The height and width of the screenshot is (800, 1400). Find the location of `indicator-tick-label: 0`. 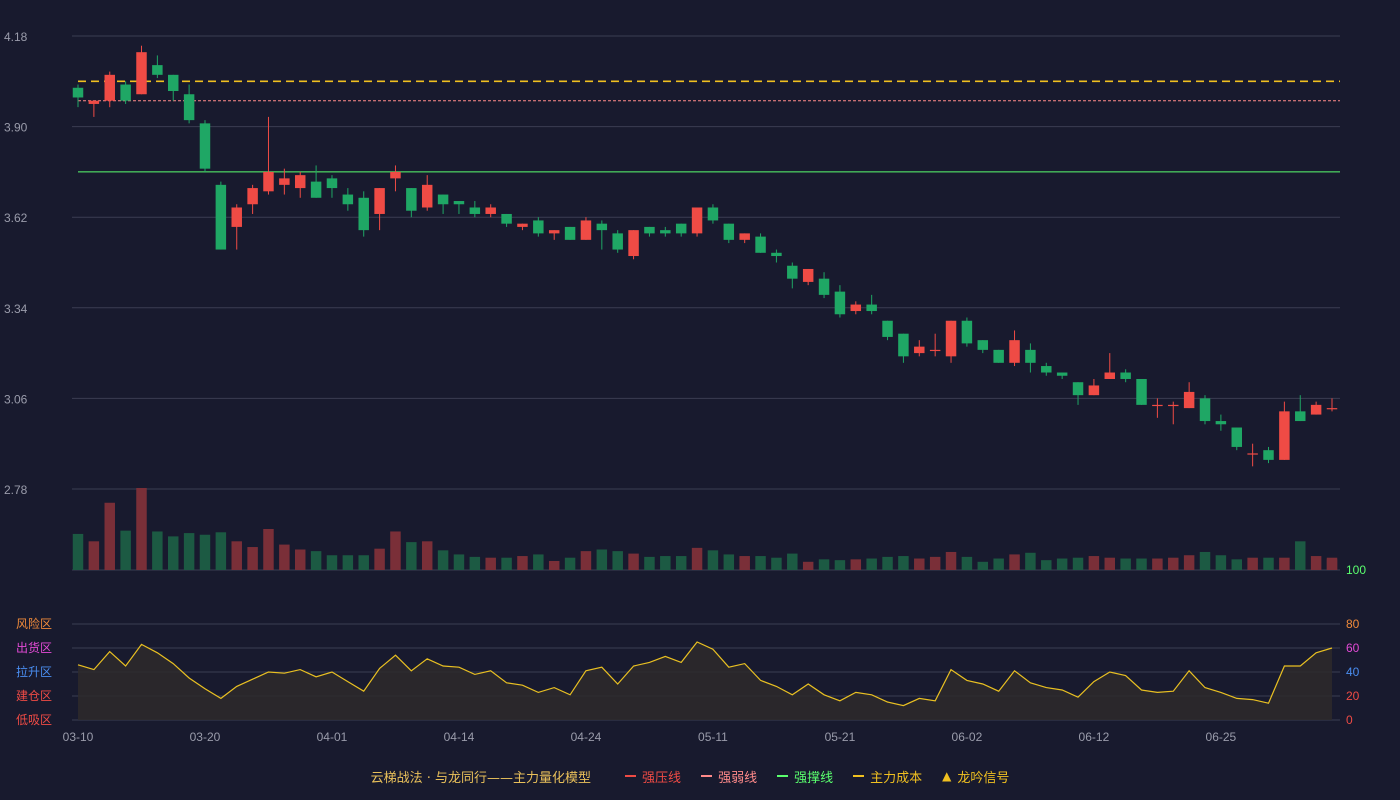

indicator-tick-label: 0 is located at coordinates (1349, 720).